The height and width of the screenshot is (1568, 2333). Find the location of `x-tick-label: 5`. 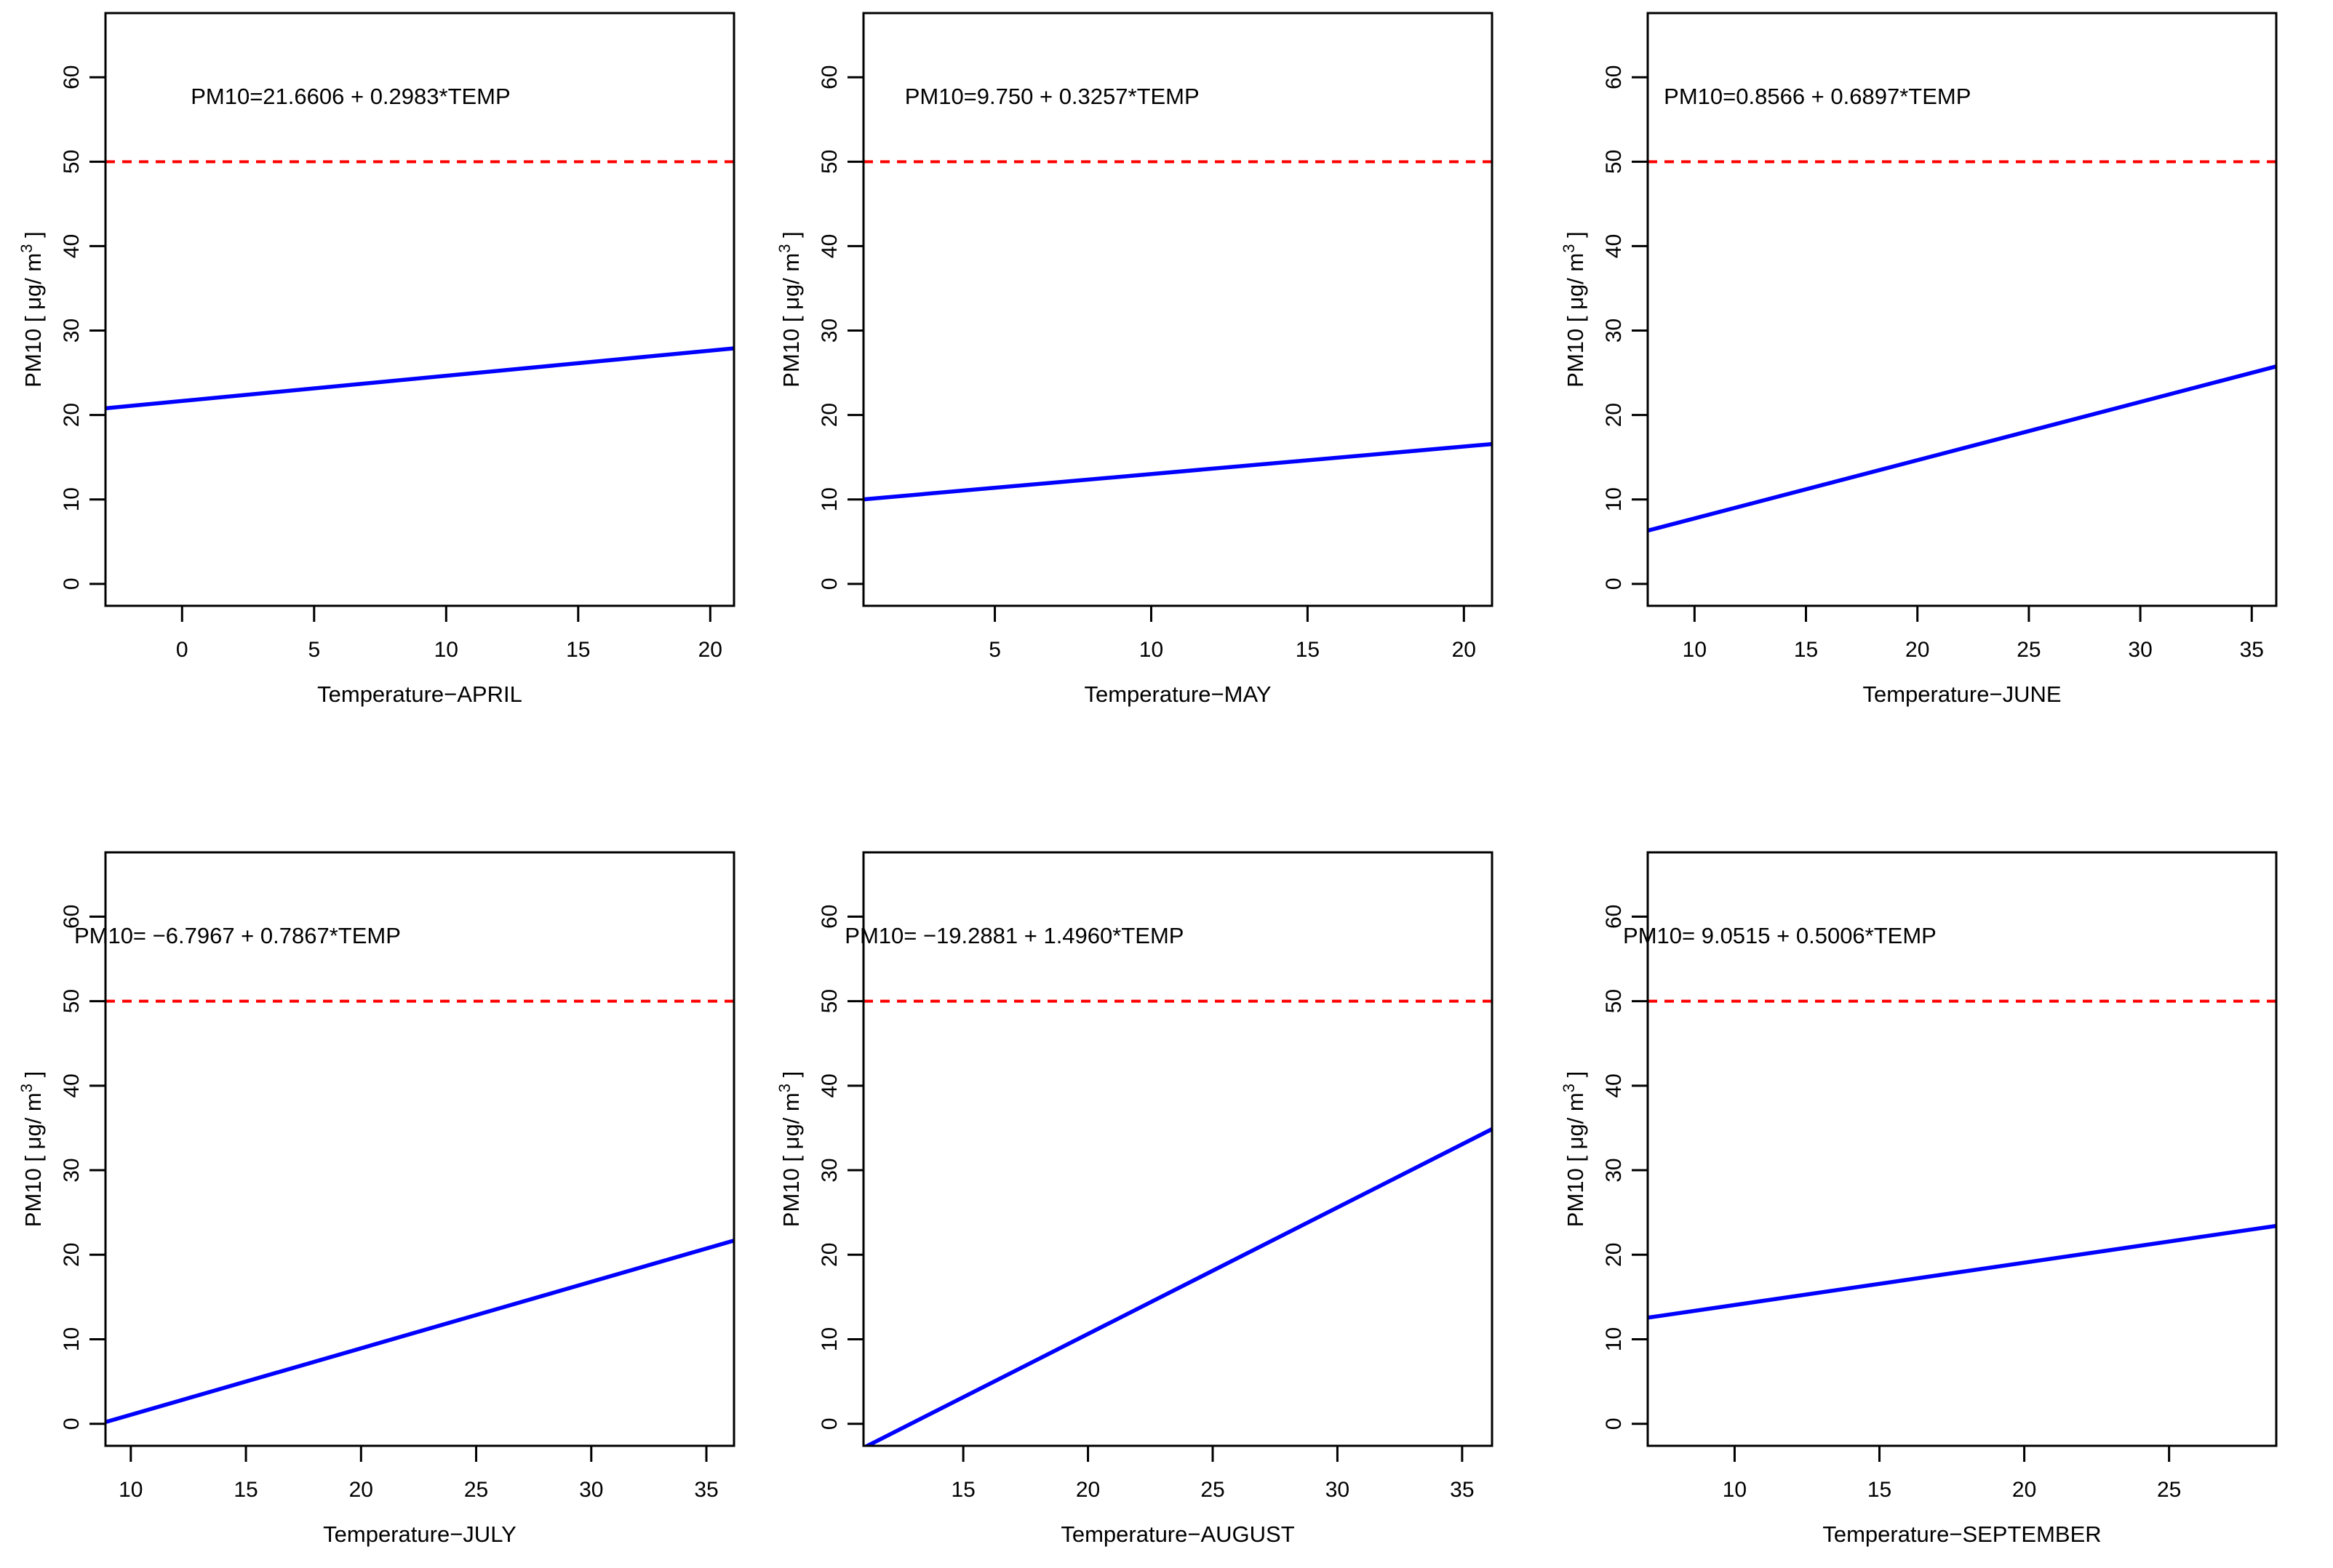

x-tick-label: 5 is located at coordinates (995, 650).